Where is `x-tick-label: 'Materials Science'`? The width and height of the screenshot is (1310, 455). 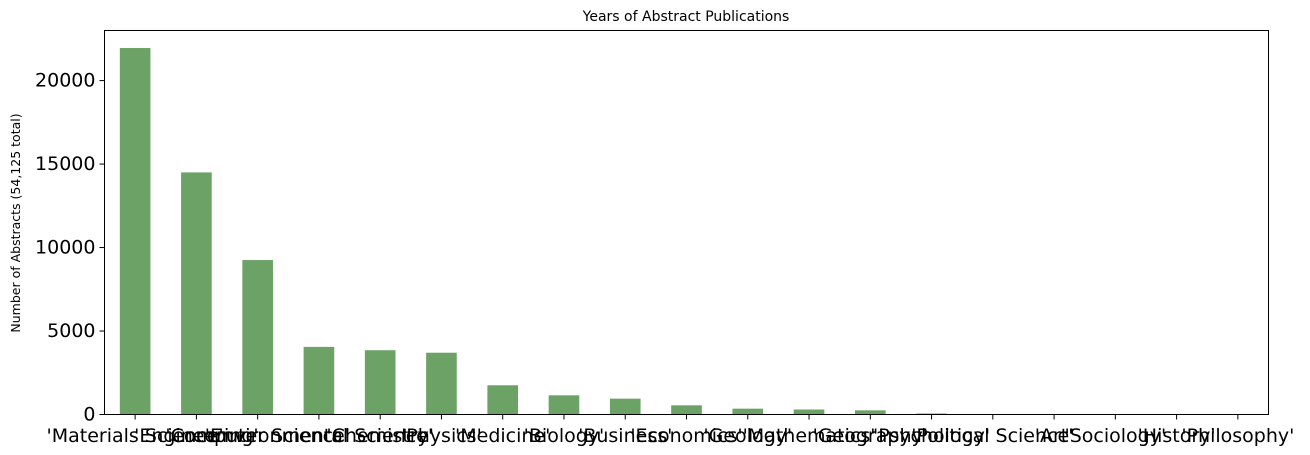 x-tick-label: 'Materials Science' is located at coordinates (135, 436).